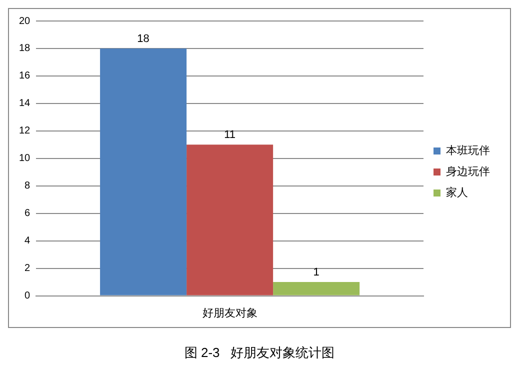 This screenshot has height=365, width=519. What do you see at coordinates (27, 268) in the screenshot?
I see `y-tick-label: 2` at bounding box center [27, 268].